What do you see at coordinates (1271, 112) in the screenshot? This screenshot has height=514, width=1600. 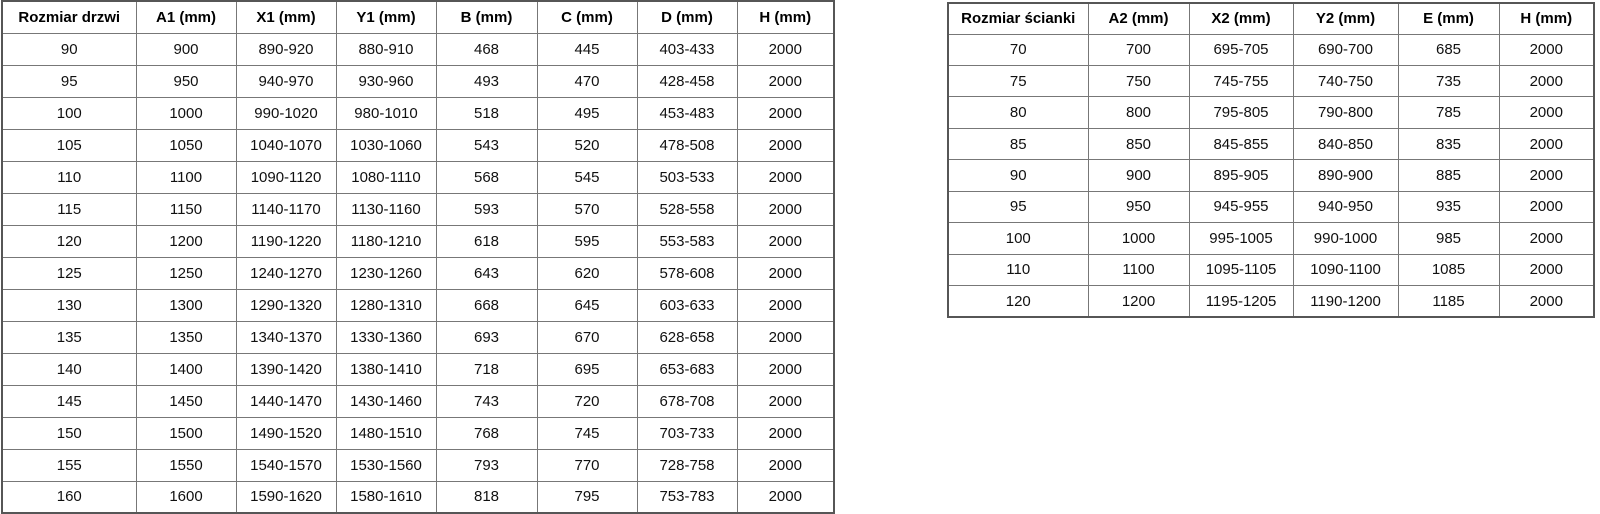 I see `table-row: 80 800 795-805 790-800 785 2000` at bounding box center [1271, 112].